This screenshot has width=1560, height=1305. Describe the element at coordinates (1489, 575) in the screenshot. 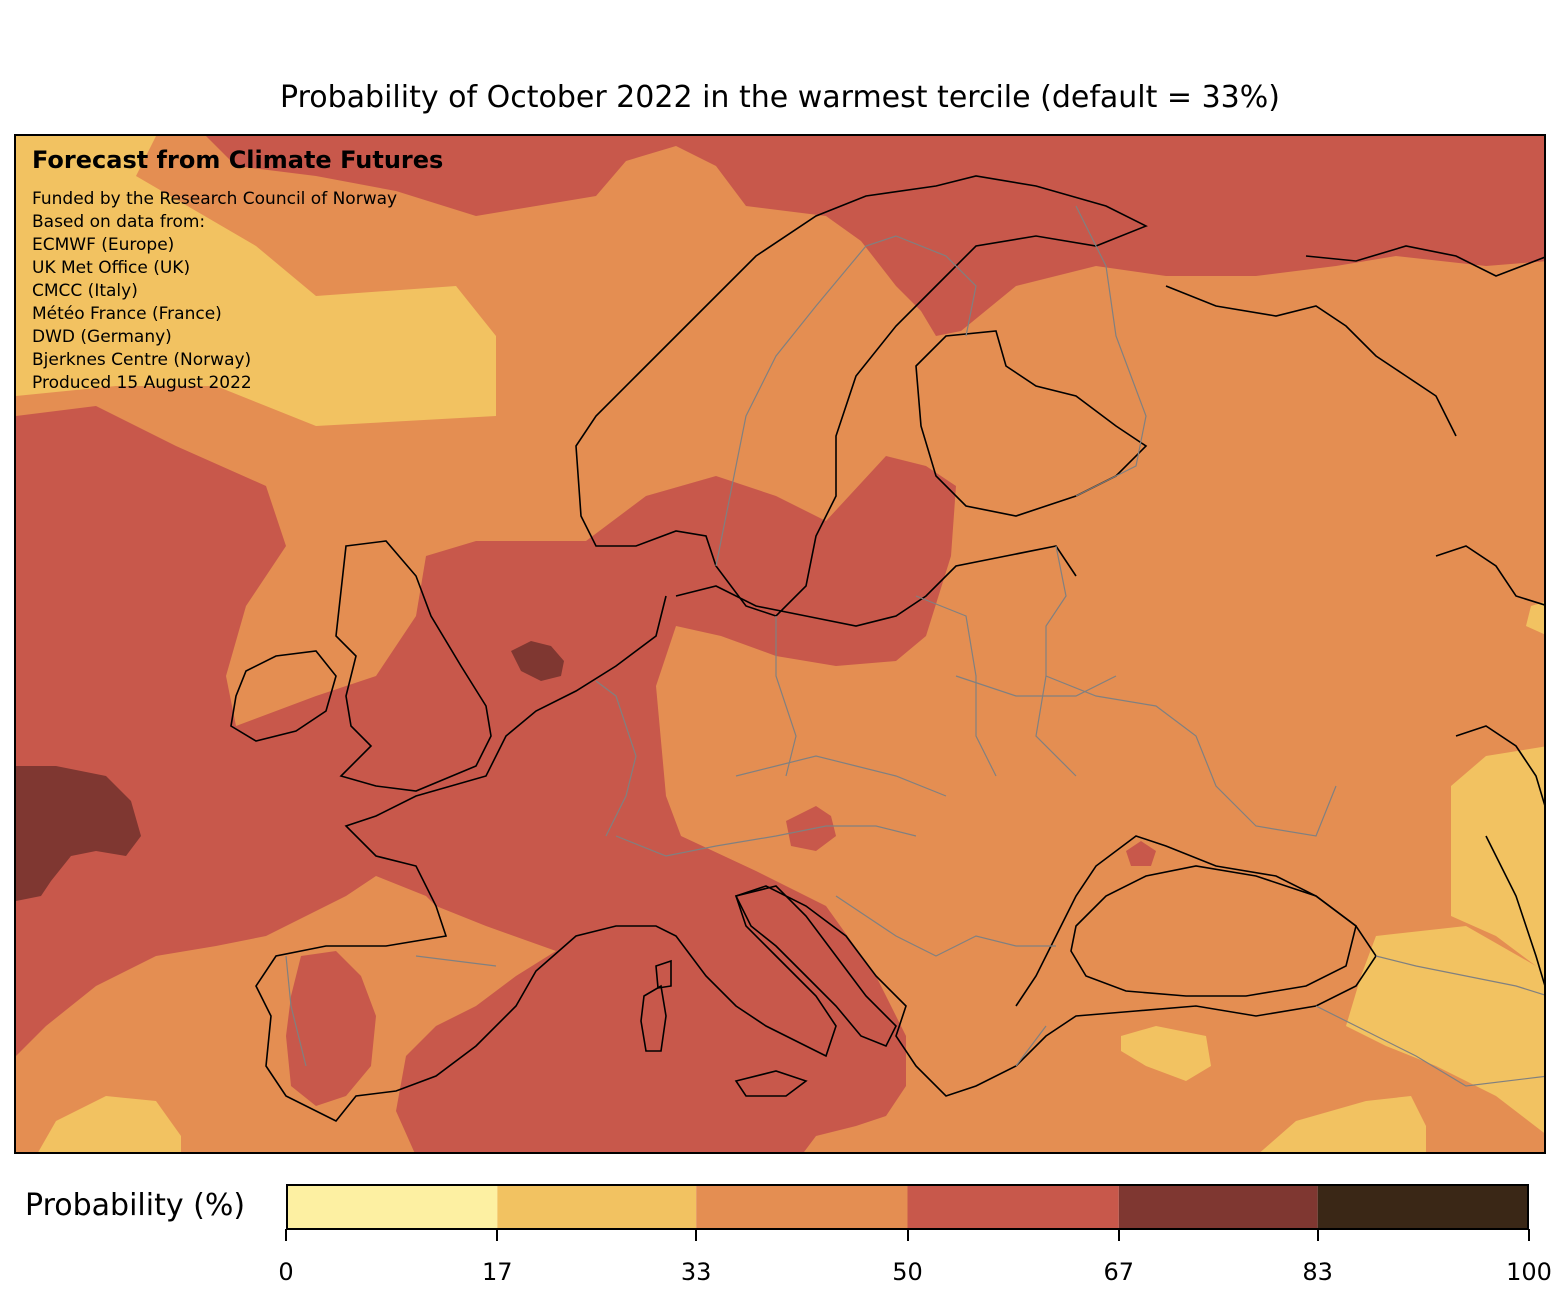

I see `coastline-caspian` at that location.